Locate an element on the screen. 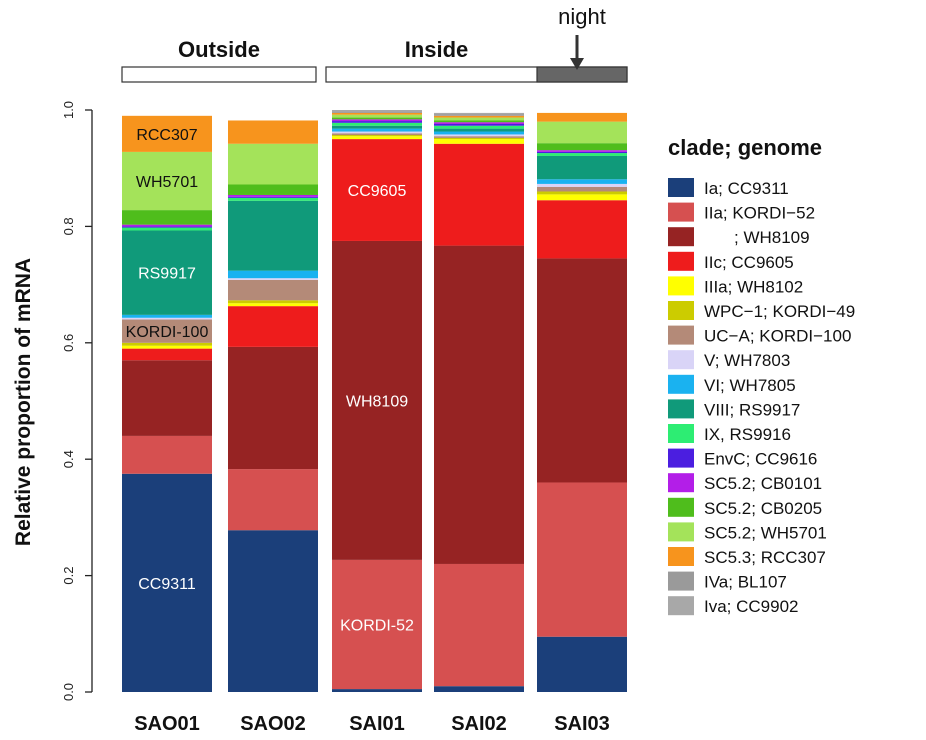  bar-segment-sai02-viii-rs9917 is located at coordinates (479, 130).